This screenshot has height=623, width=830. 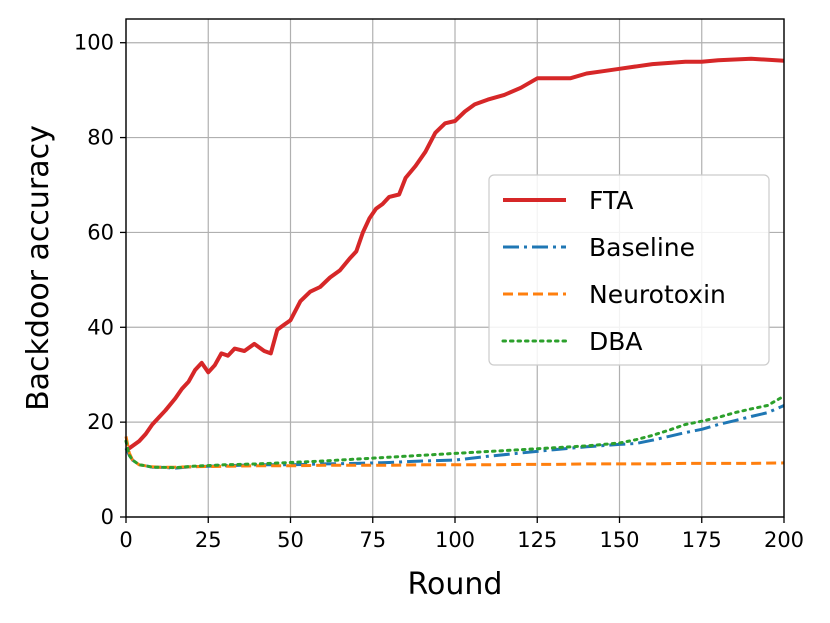 I want to click on legend-label-dba: DBA, so click(x=616, y=341).